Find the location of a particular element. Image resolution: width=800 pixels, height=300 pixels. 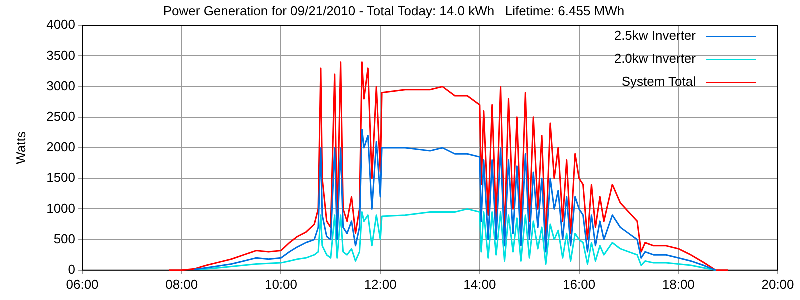

x-tick-label: 08:00 is located at coordinates (182, 284).